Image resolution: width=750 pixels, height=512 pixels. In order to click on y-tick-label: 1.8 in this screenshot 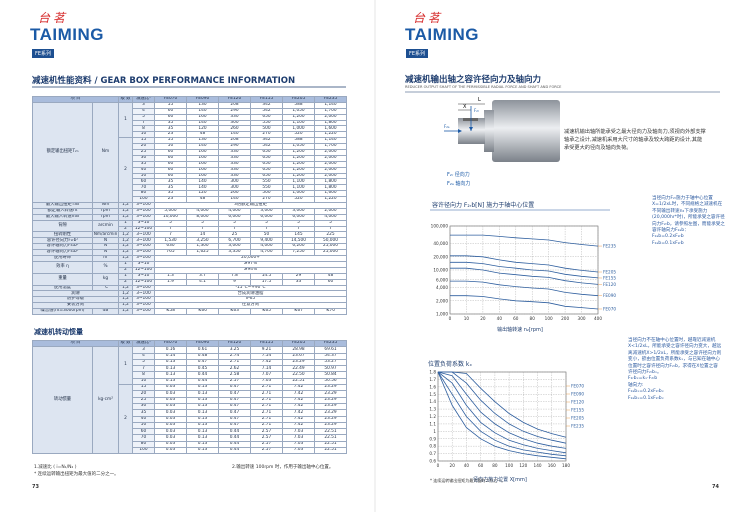, I will do `click(432, 372)`.